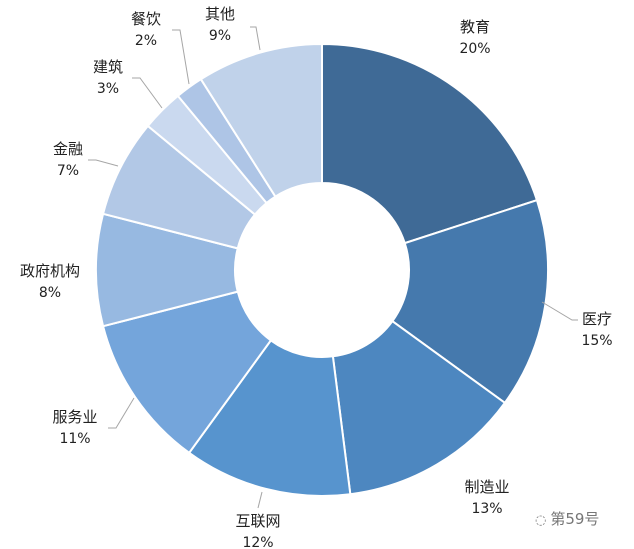 Image resolution: width=634 pixels, height=549 pixels. What do you see at coordinates (68, 149) in the screenshot?
I see `category-label: 金融` at bounding box center [68, 149].